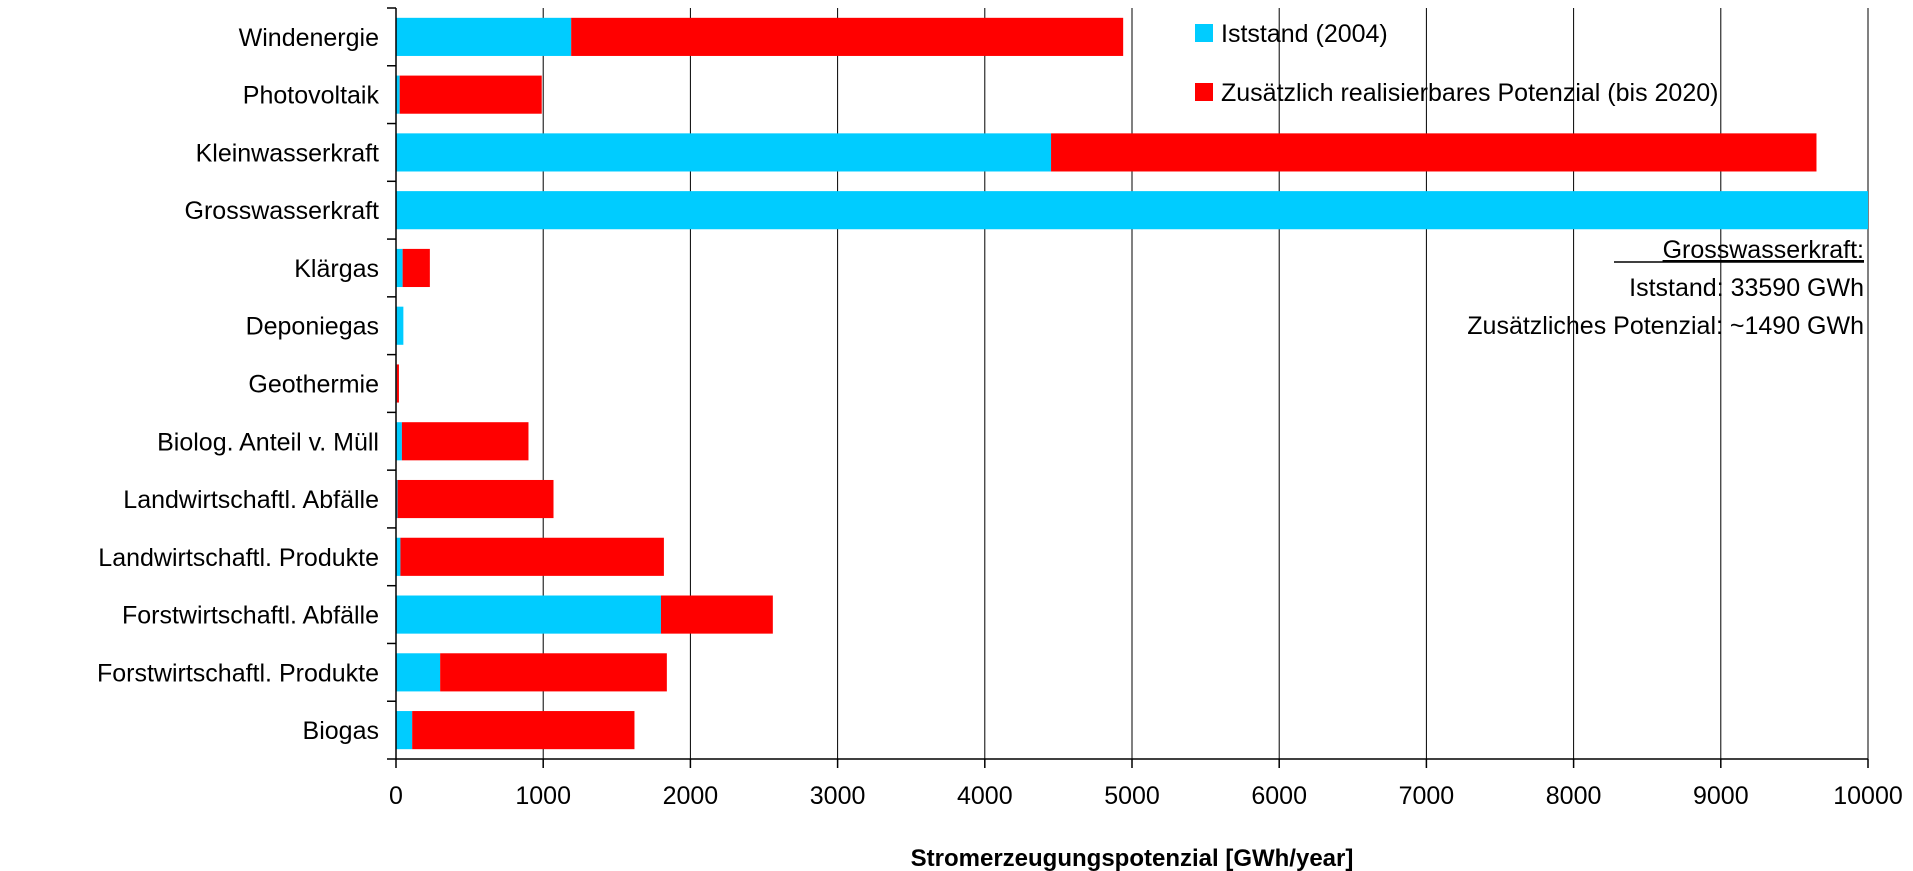 This screenshot has height=871, width=1913. I want to click on category-label: Kleinwasserkraft, so click(287, 153).